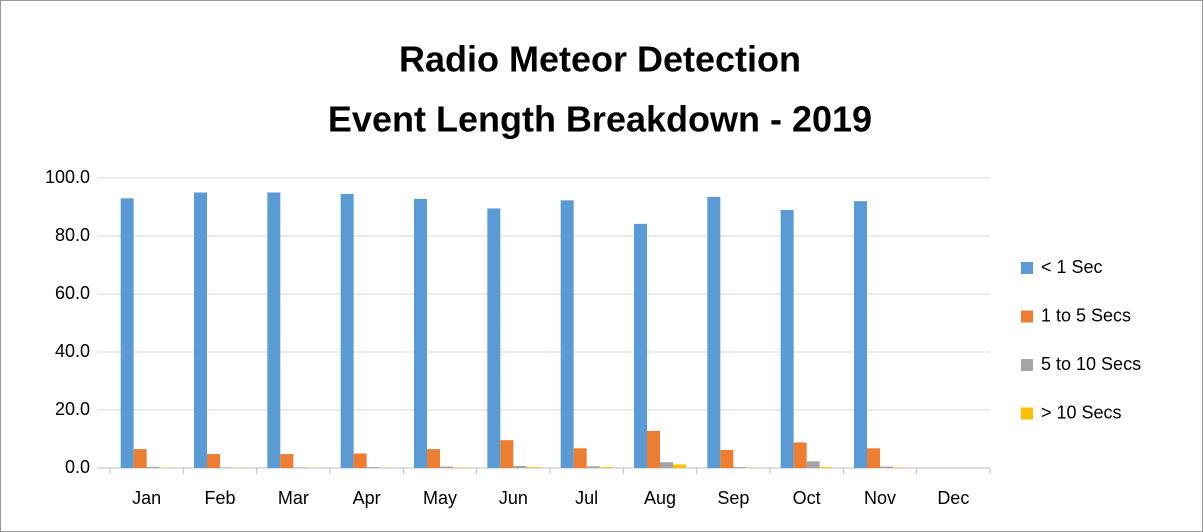  What do you see at coordinates (513, 498) in the screenshot?
I see `x-tick-label: Jun` at bounding box center [513, 498].